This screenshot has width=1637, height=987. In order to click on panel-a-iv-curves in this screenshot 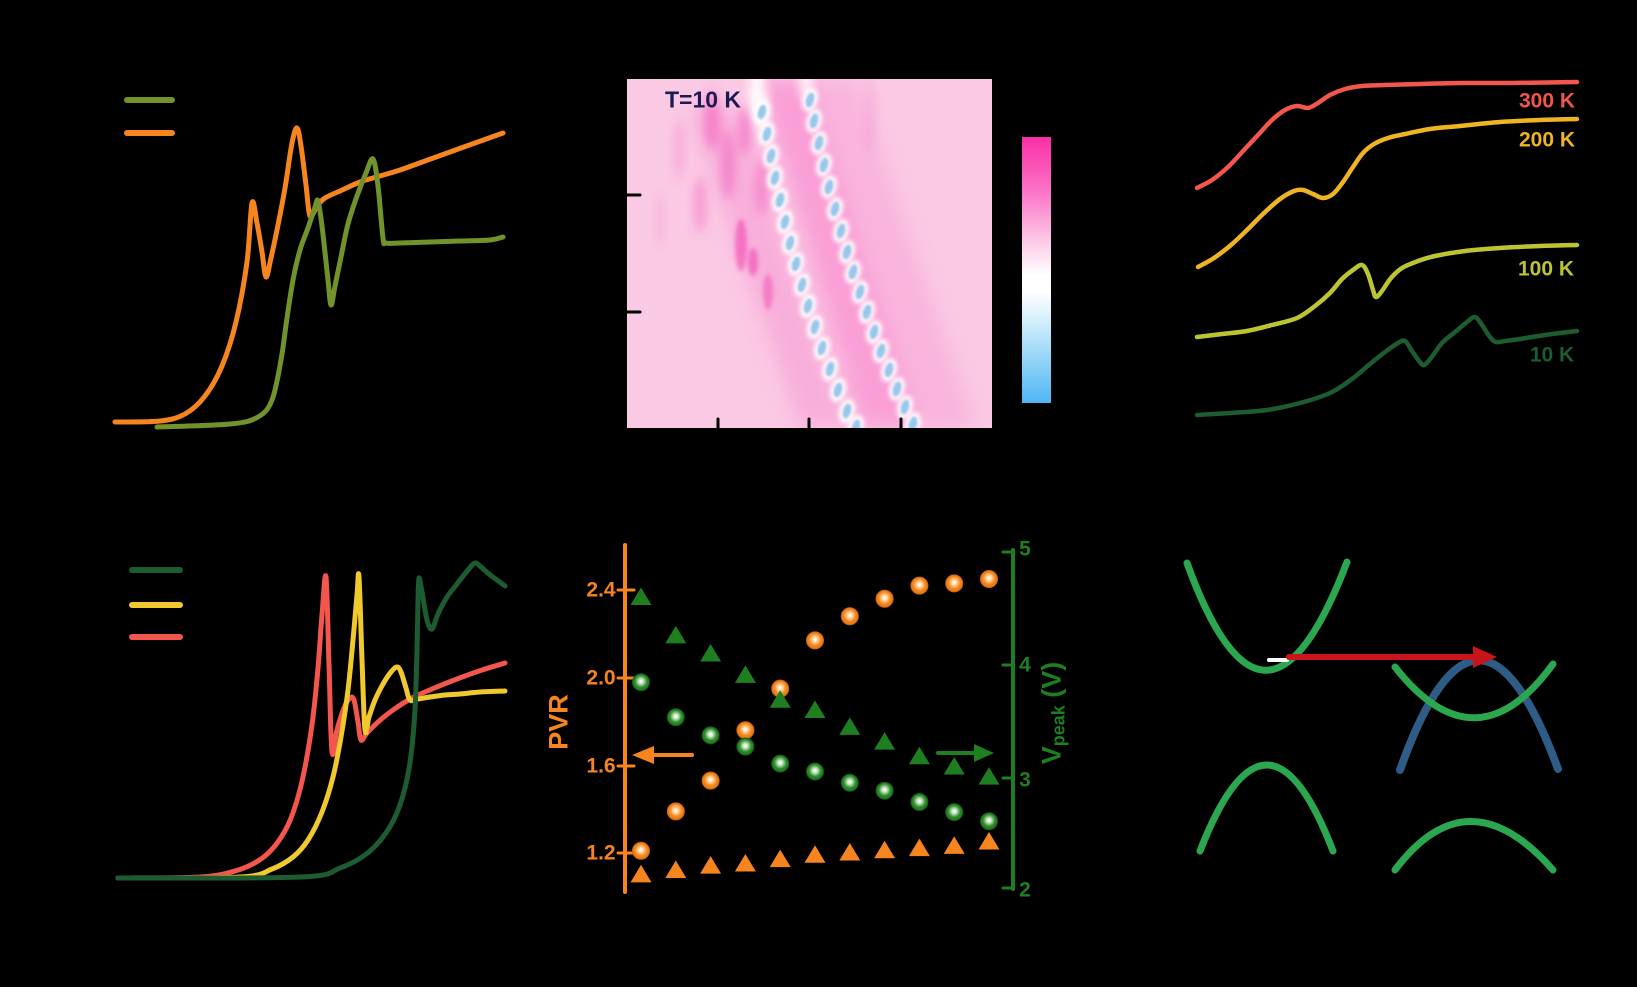, I will do `click(309, 263)`.